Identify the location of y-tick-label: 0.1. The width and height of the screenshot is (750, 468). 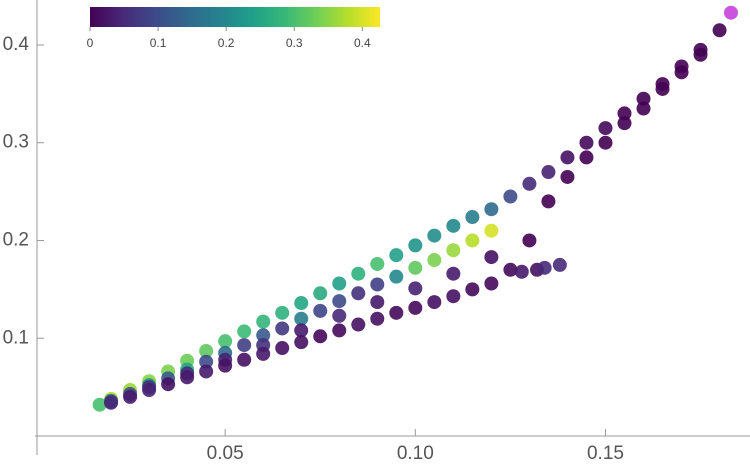
(16, 337).